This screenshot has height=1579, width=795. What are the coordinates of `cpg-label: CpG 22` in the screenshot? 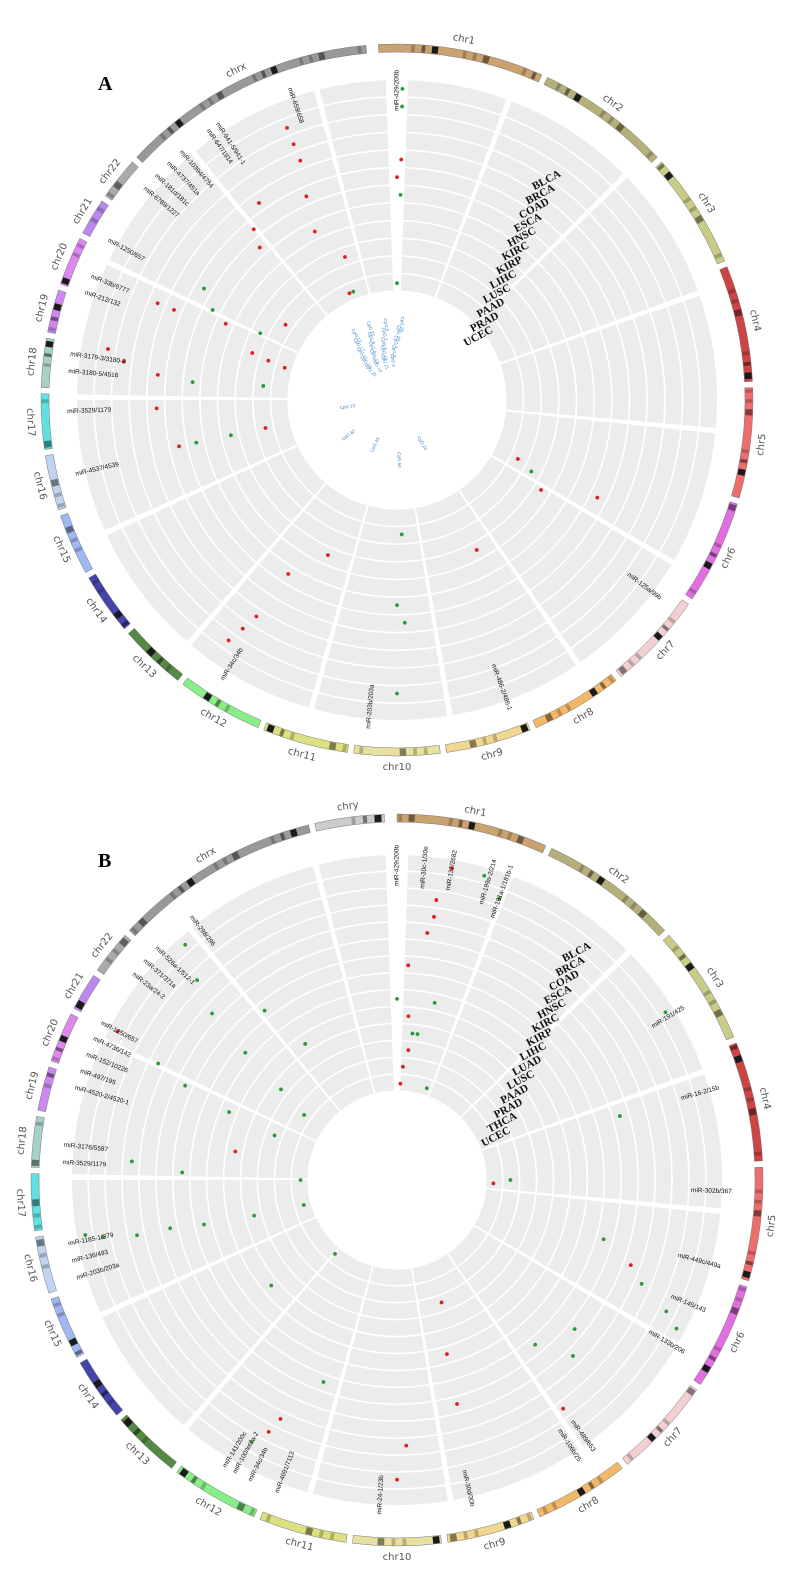 It's located at (371, 329).